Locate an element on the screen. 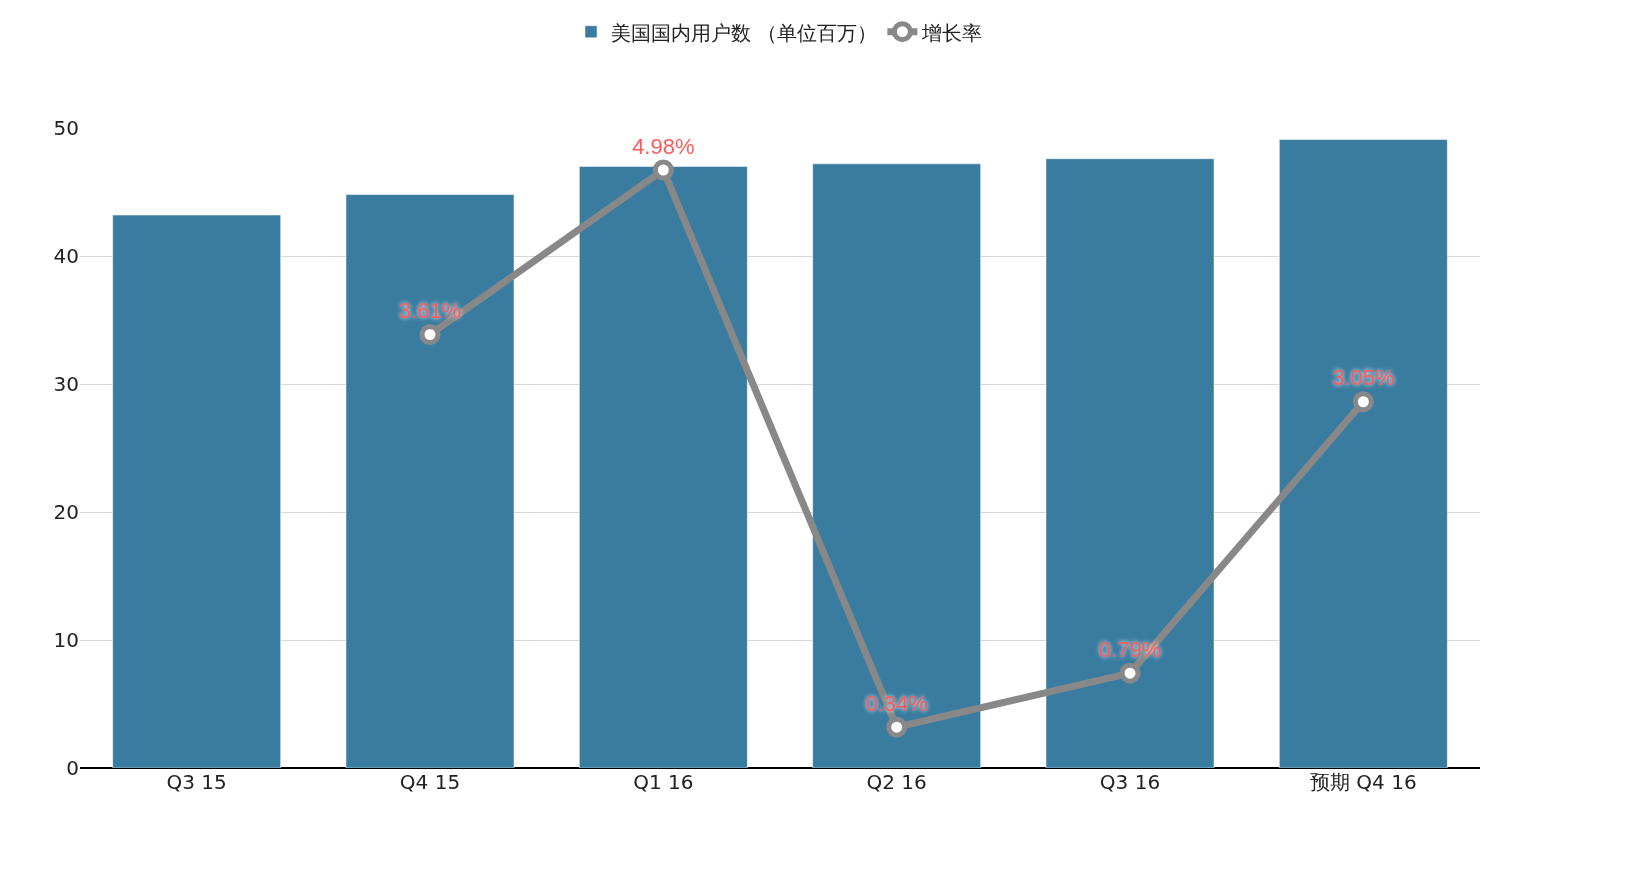 The height and width of the screenshot is (878, 1650). y-tick-label: 50 is located at coordinates (66, 128).